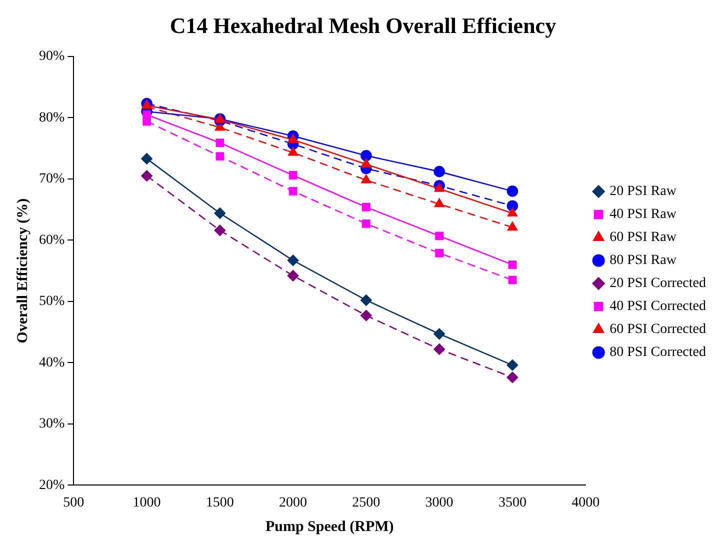  I want to click on y-tick-label: 70%, so click(51, 179).